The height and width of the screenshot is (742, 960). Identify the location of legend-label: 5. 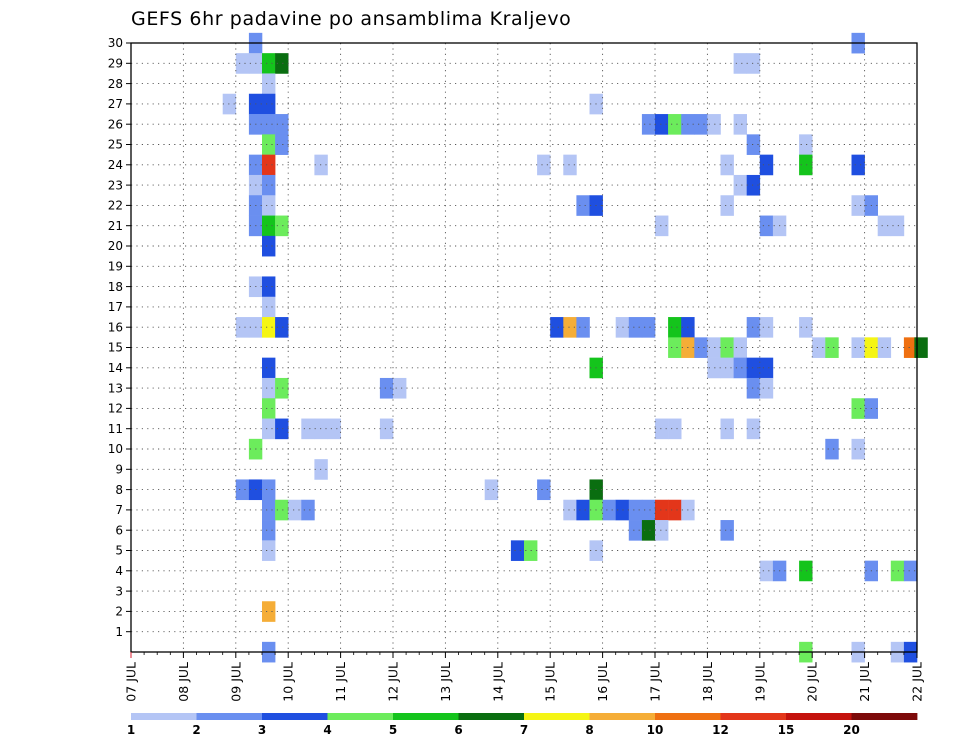
(393, 730).